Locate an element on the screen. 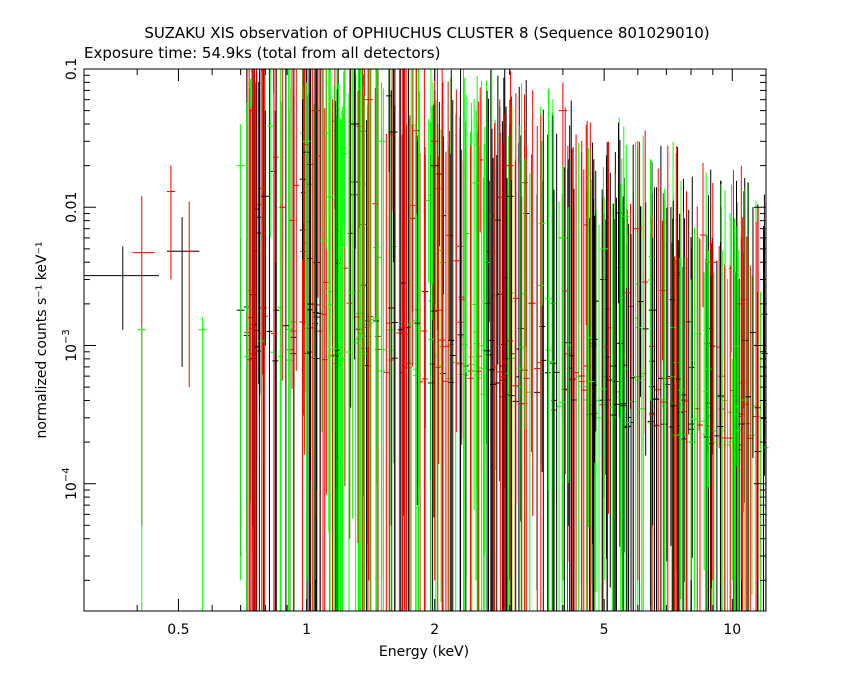  x-tick-label: 10 is located at coordinates (732, 630).